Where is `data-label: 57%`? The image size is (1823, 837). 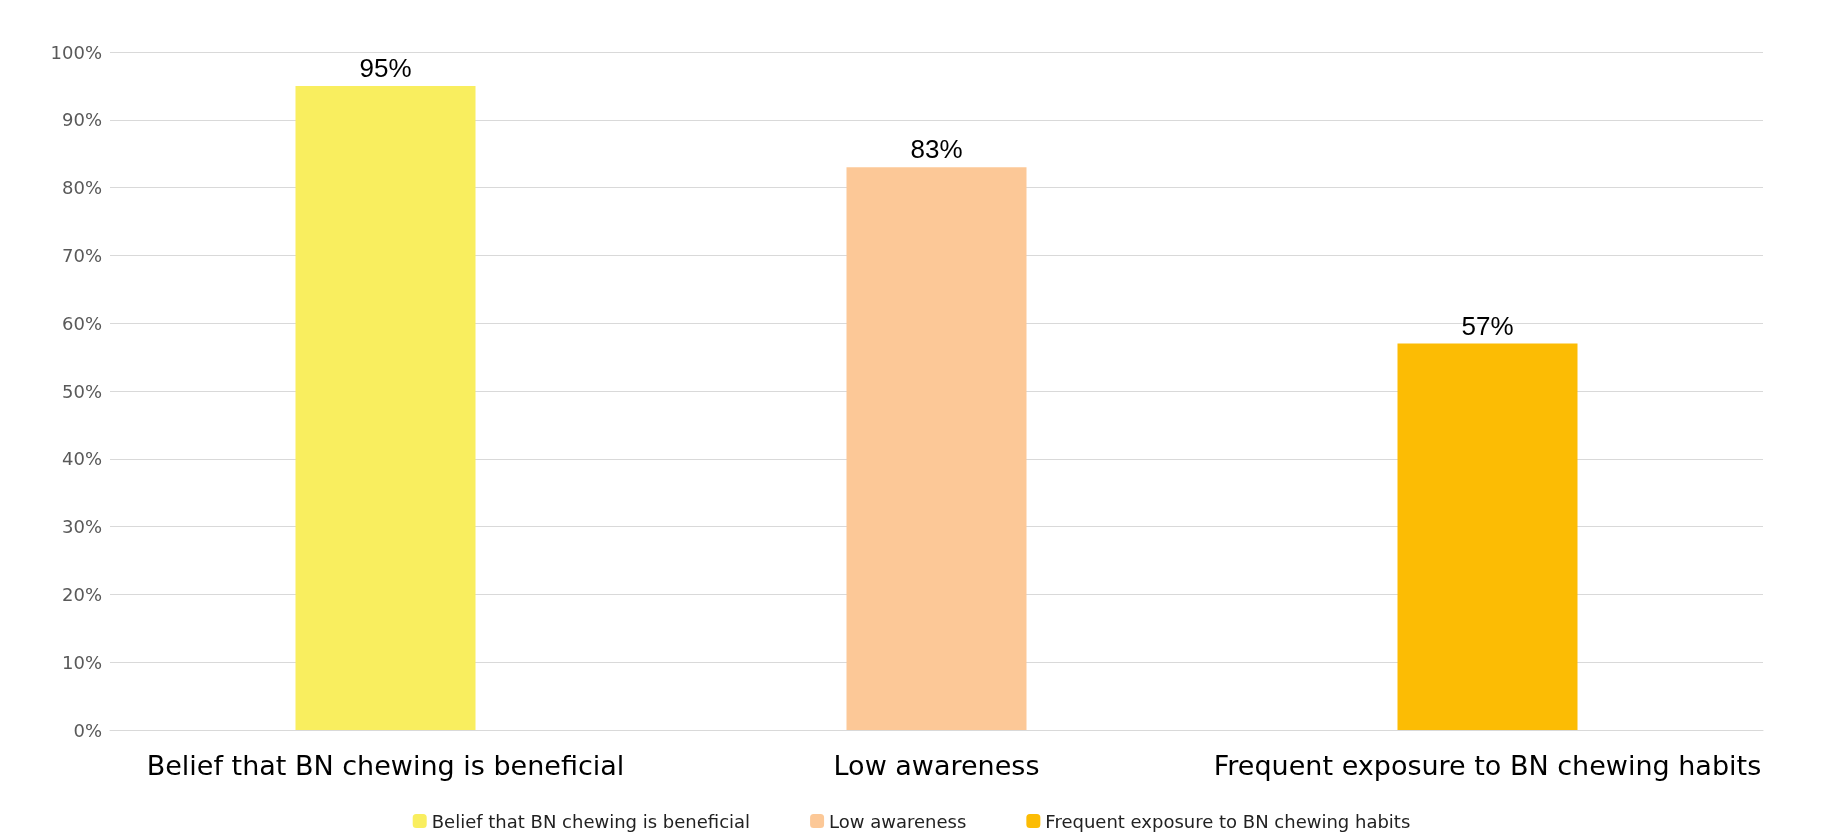 data-label: 57% is located at coordinates (1487, 325).